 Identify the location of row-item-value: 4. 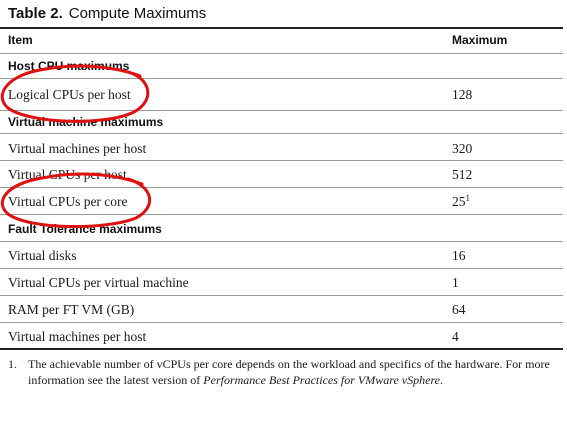
(455, 336).